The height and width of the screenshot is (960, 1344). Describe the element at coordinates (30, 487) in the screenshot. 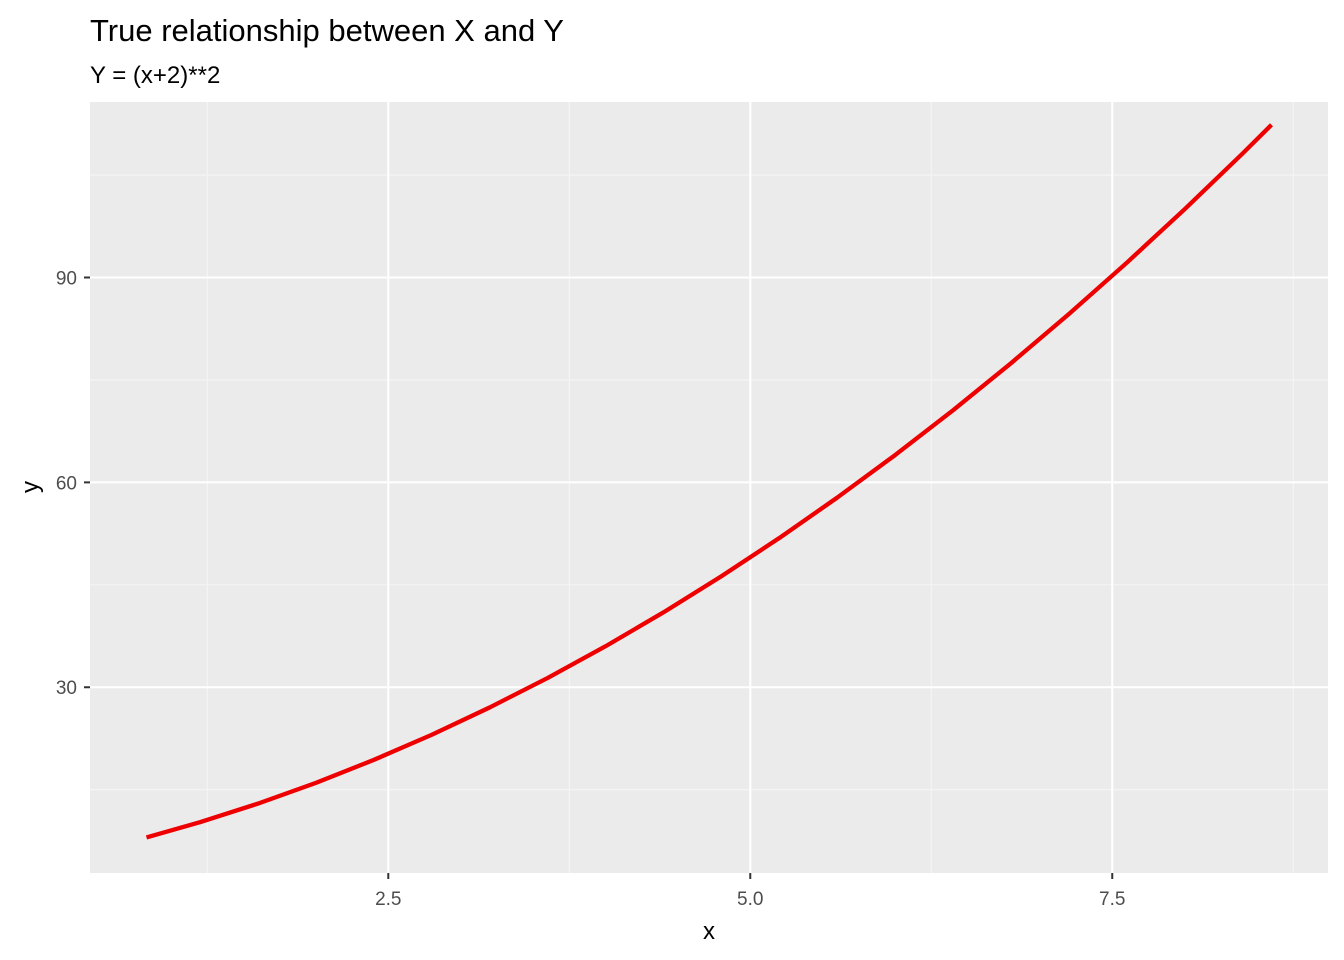

I see `y-axis-title: y` at that location.